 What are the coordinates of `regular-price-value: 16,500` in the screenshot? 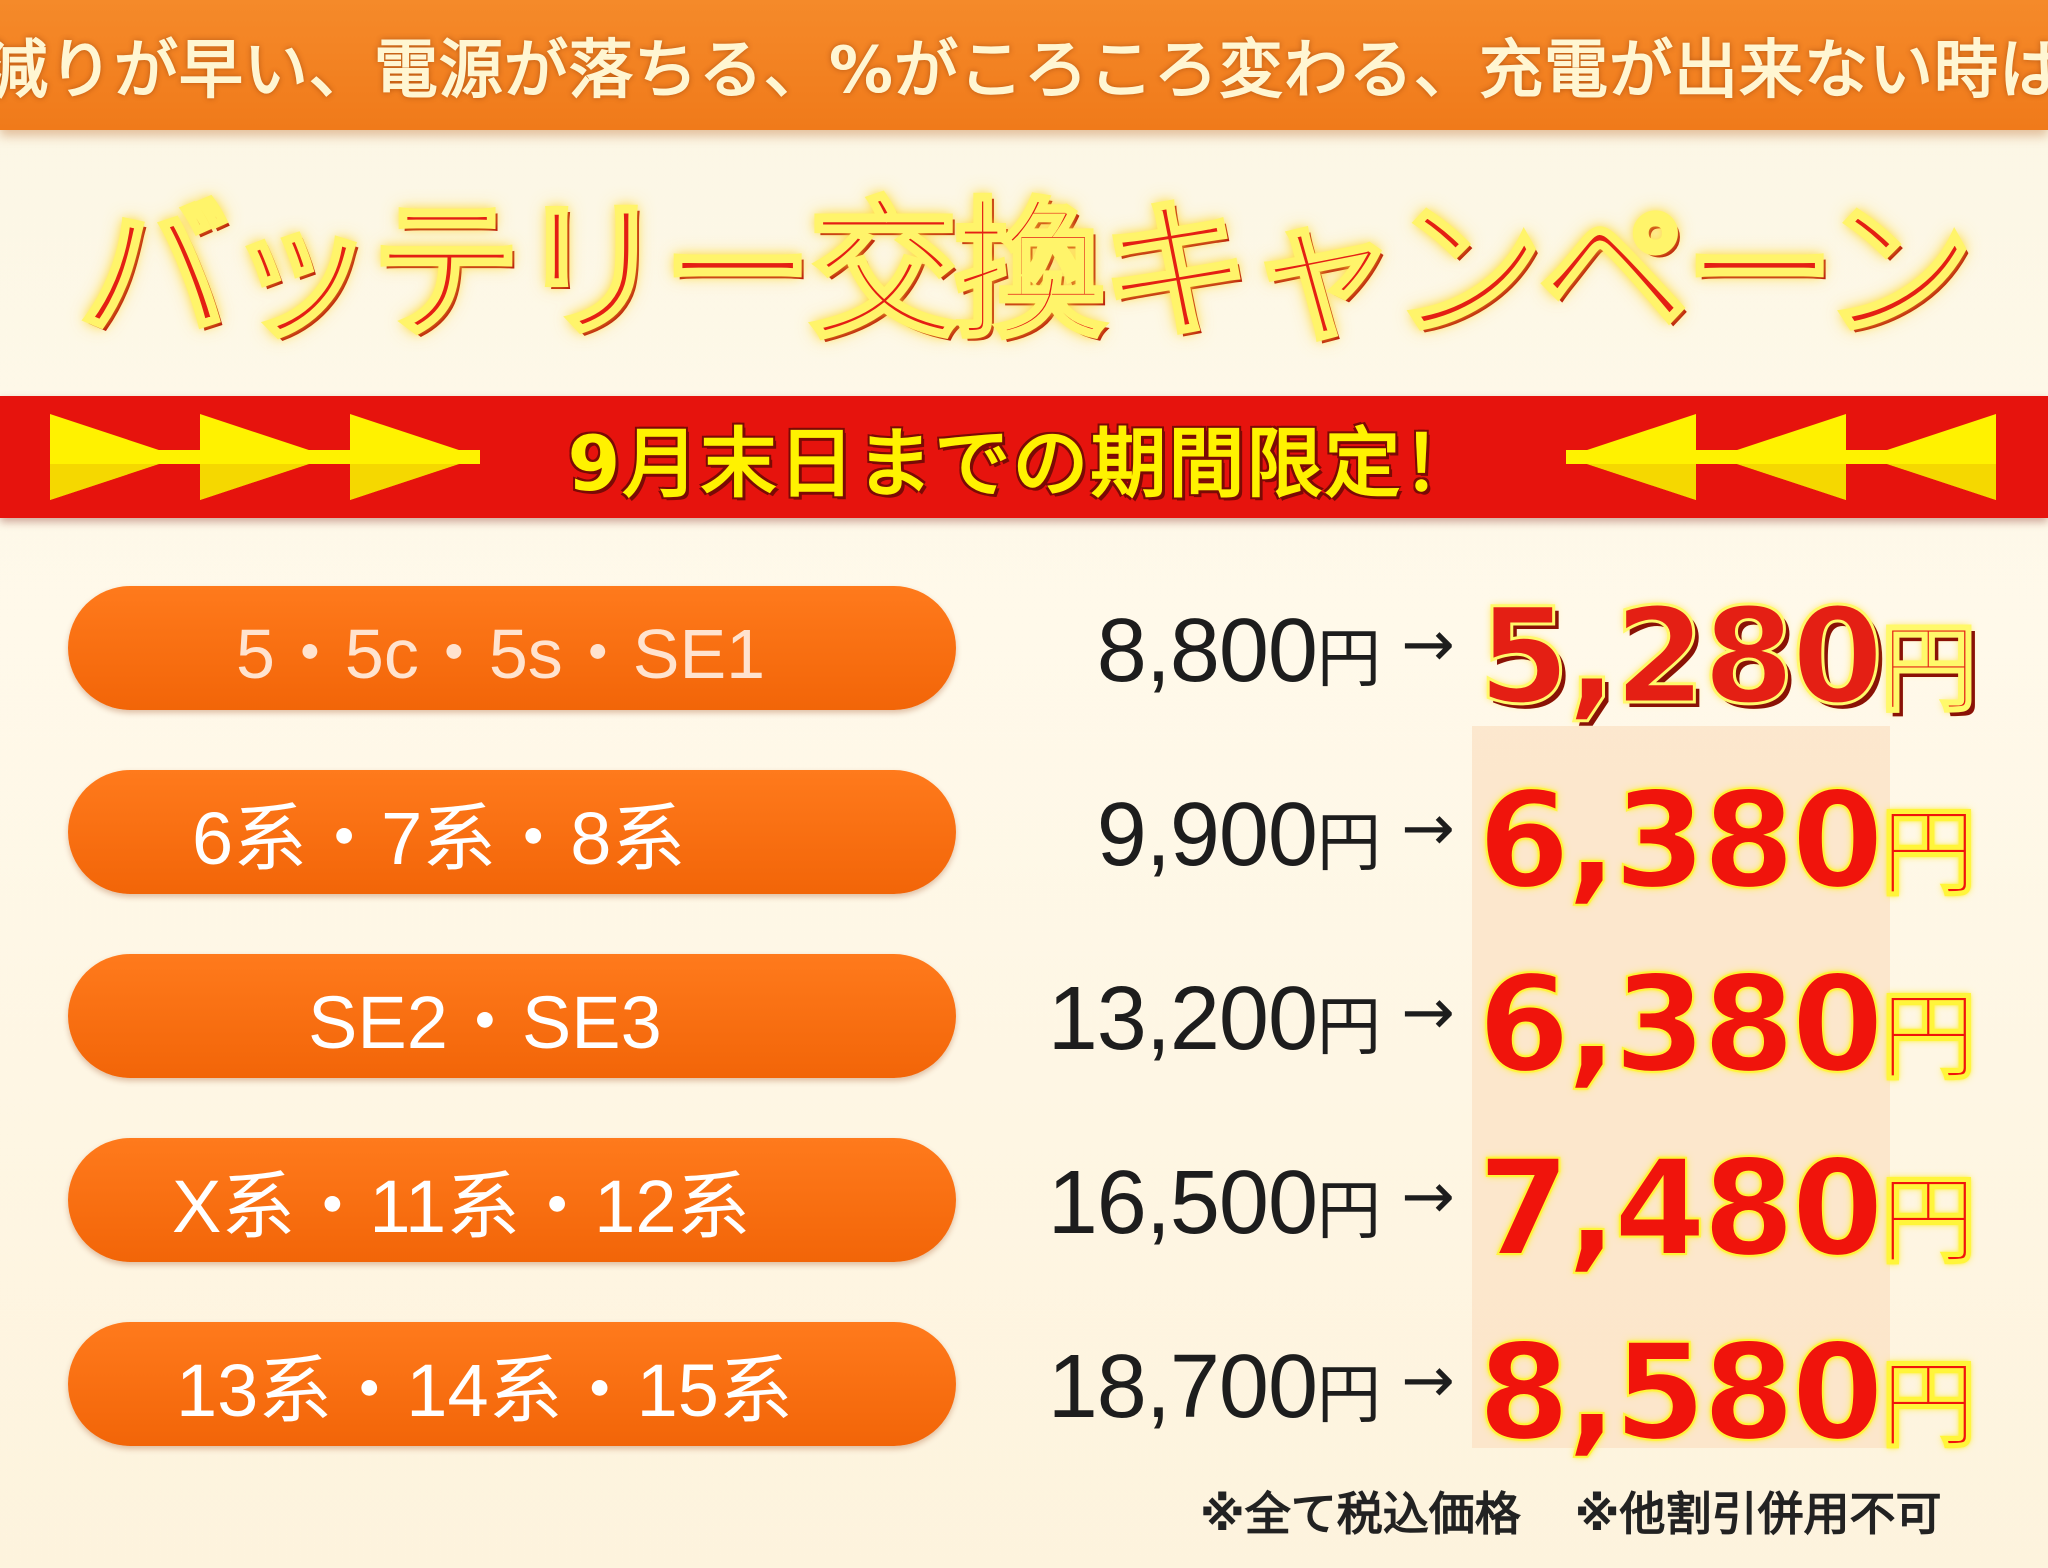 It's located at (1182, 1203).